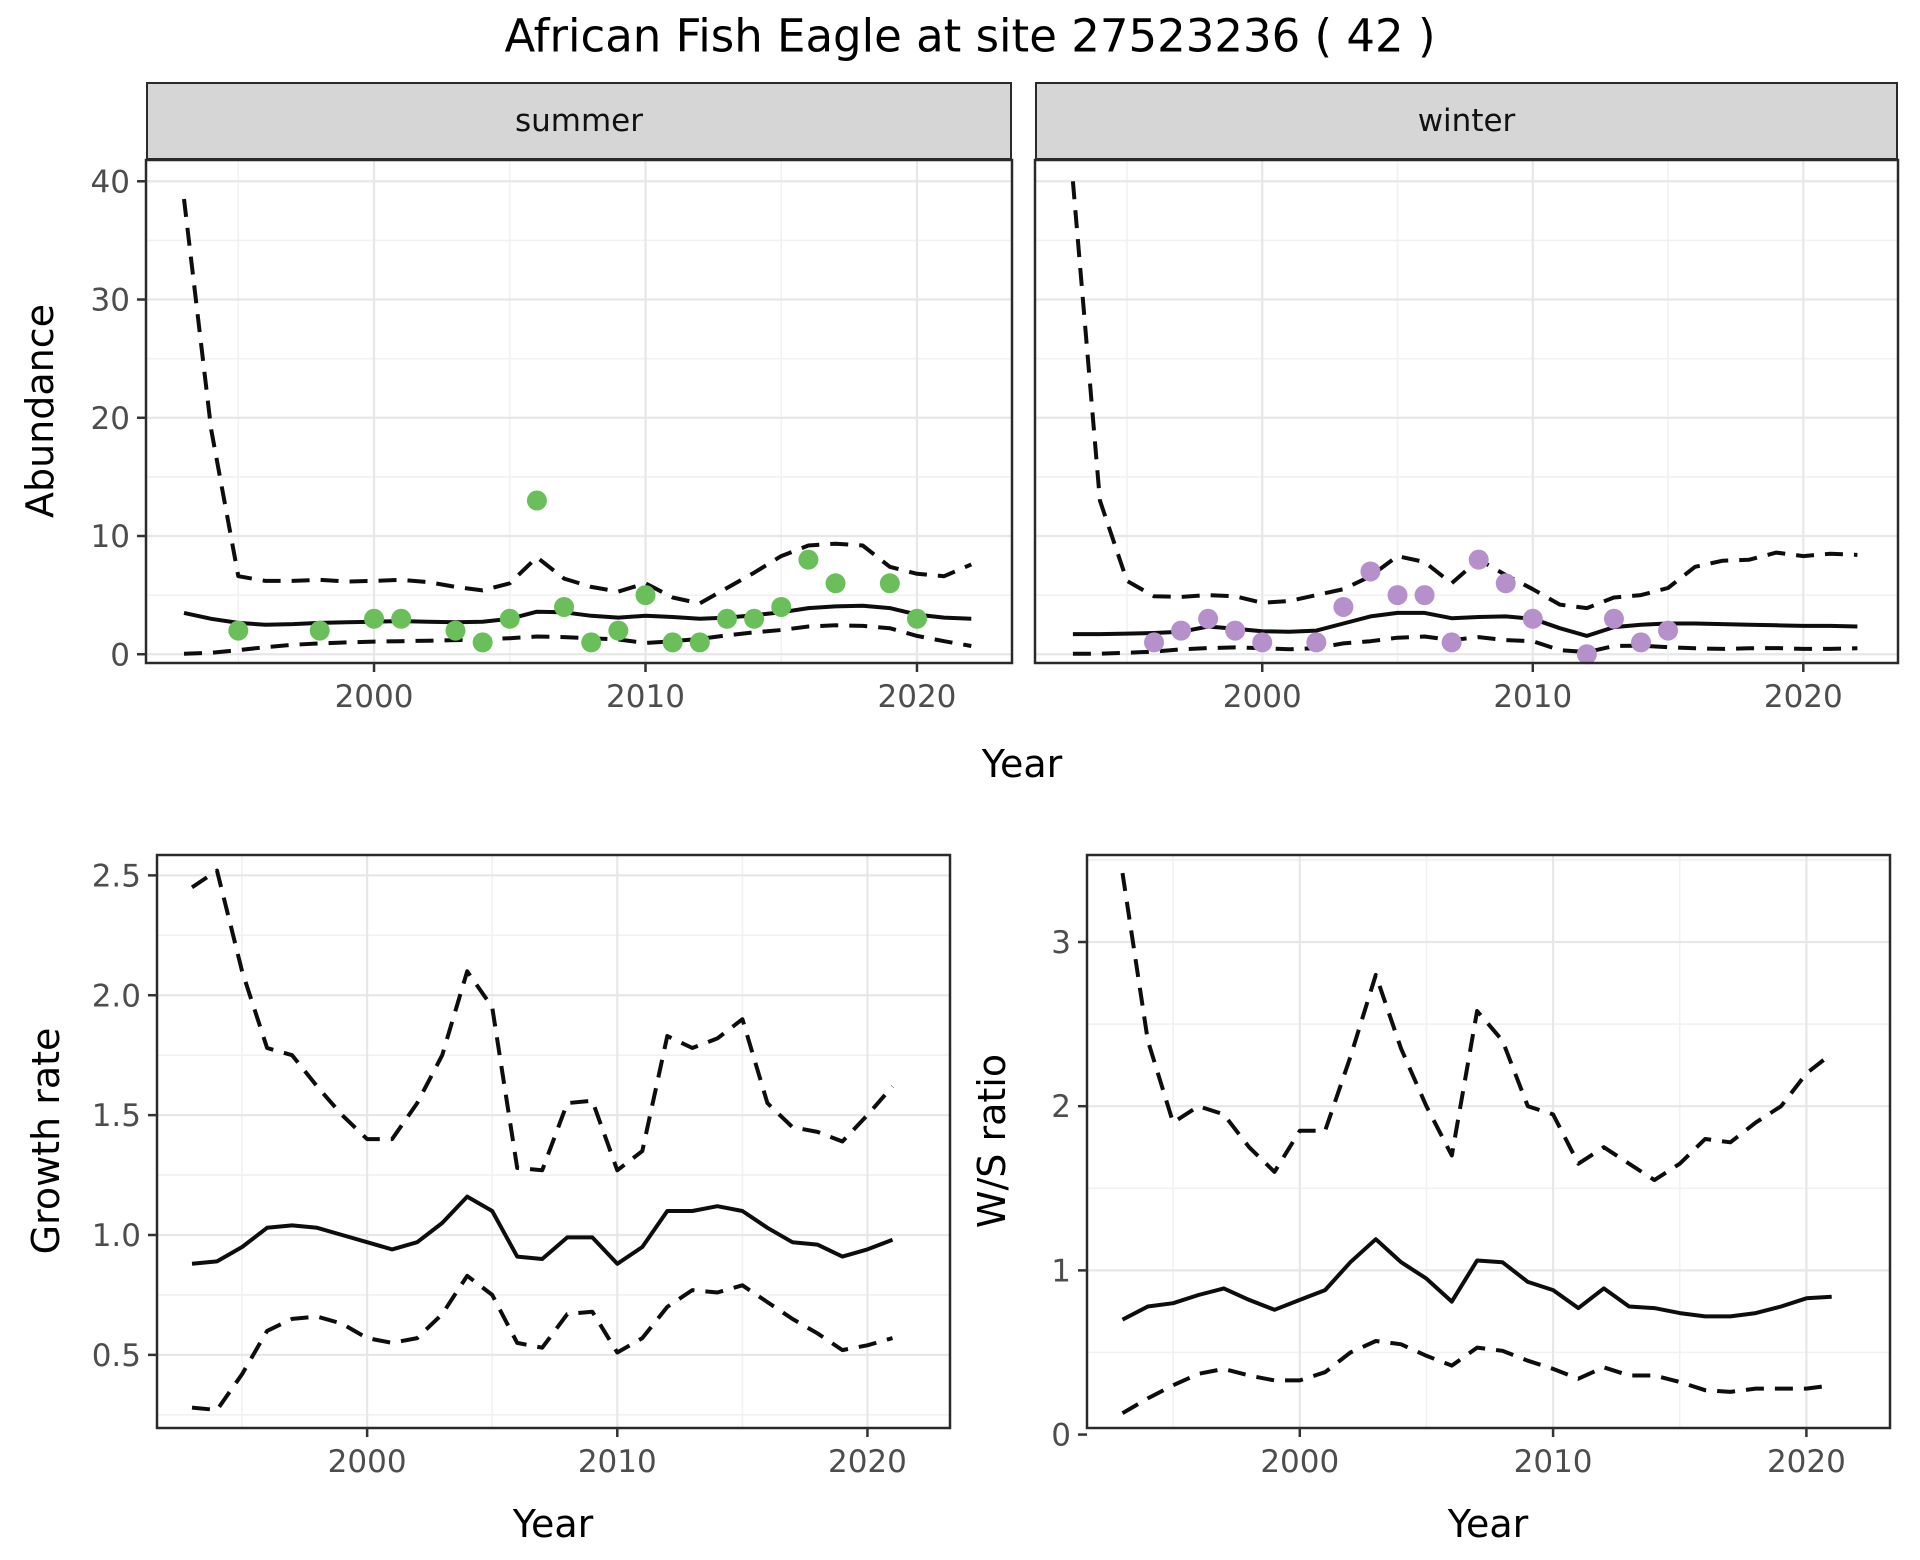  I want to click on y-axis-title-abundance: Abundance, so click(40, 411).